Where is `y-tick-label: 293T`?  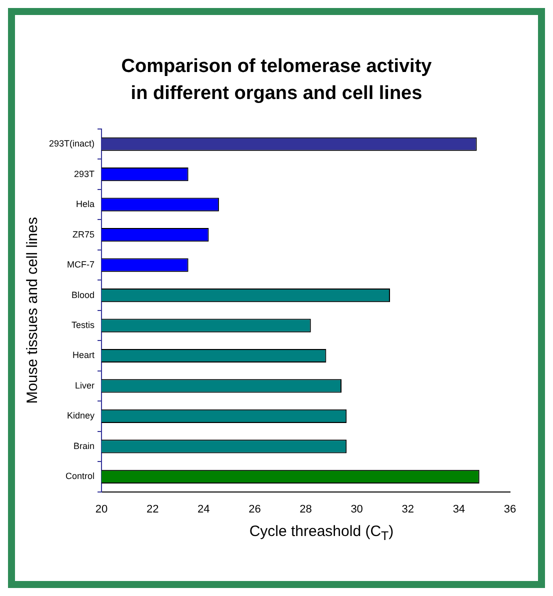 y-tick-label: 293T is located at coordinates (85, 173).